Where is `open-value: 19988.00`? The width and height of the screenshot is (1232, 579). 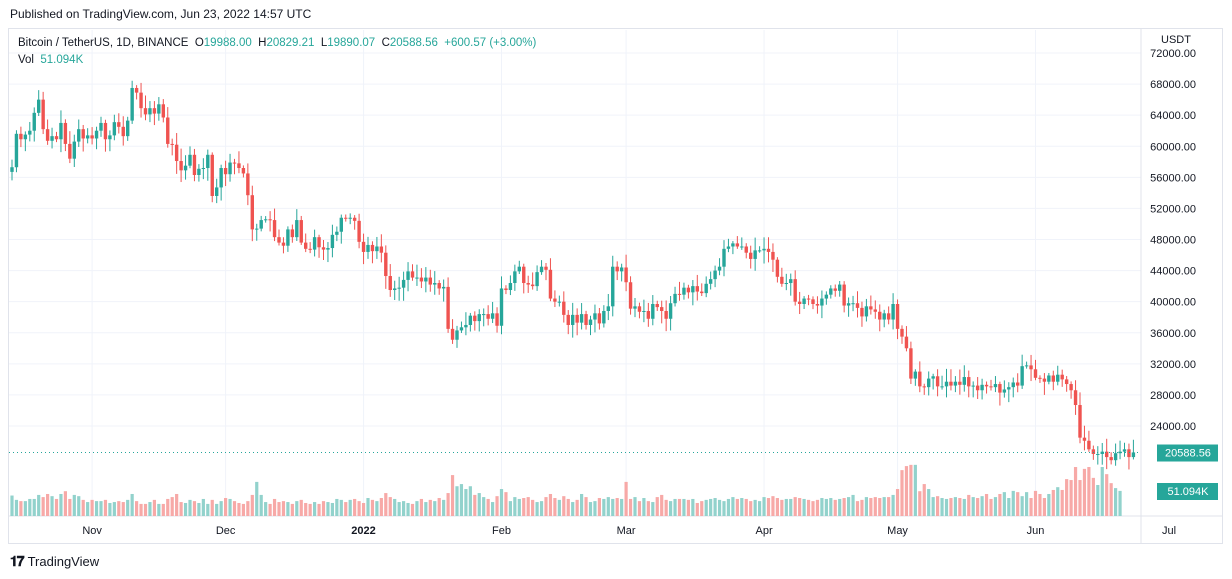 open-value: 19988.00 is located at coordinates (227, 43).